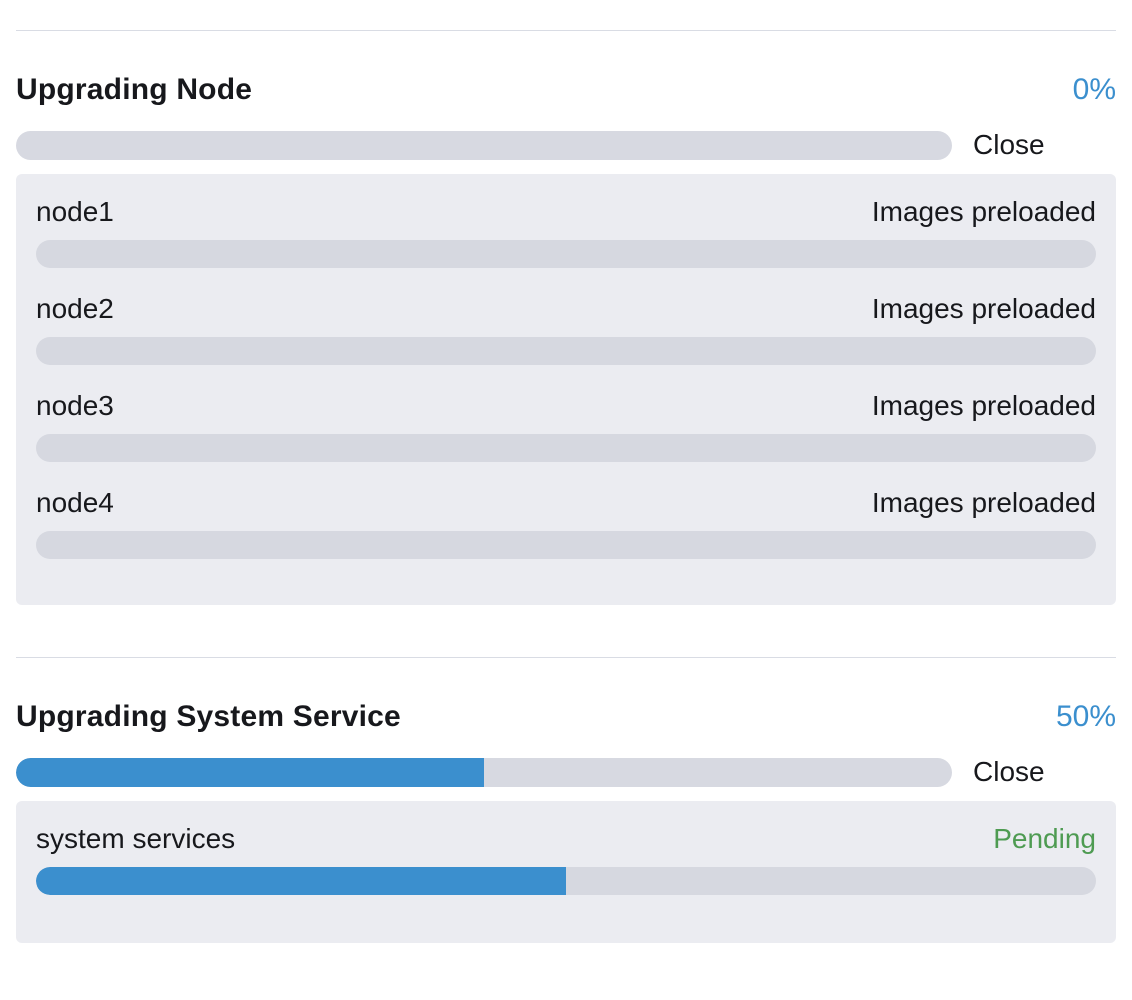 The width and height of the screenshot is (1132, 1000). I want to click on system-service-progressbar, so click(566, 881).